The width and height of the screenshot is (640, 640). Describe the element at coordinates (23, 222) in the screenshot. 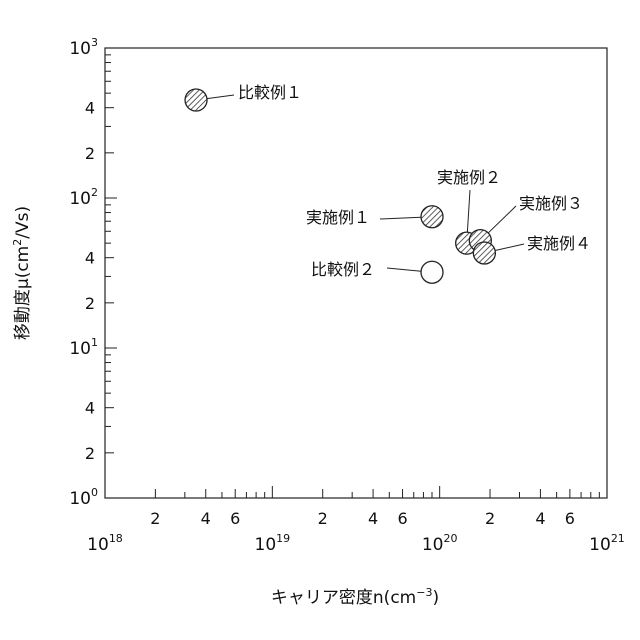

I see `y-axis-title-close: /Vs)` at that location.